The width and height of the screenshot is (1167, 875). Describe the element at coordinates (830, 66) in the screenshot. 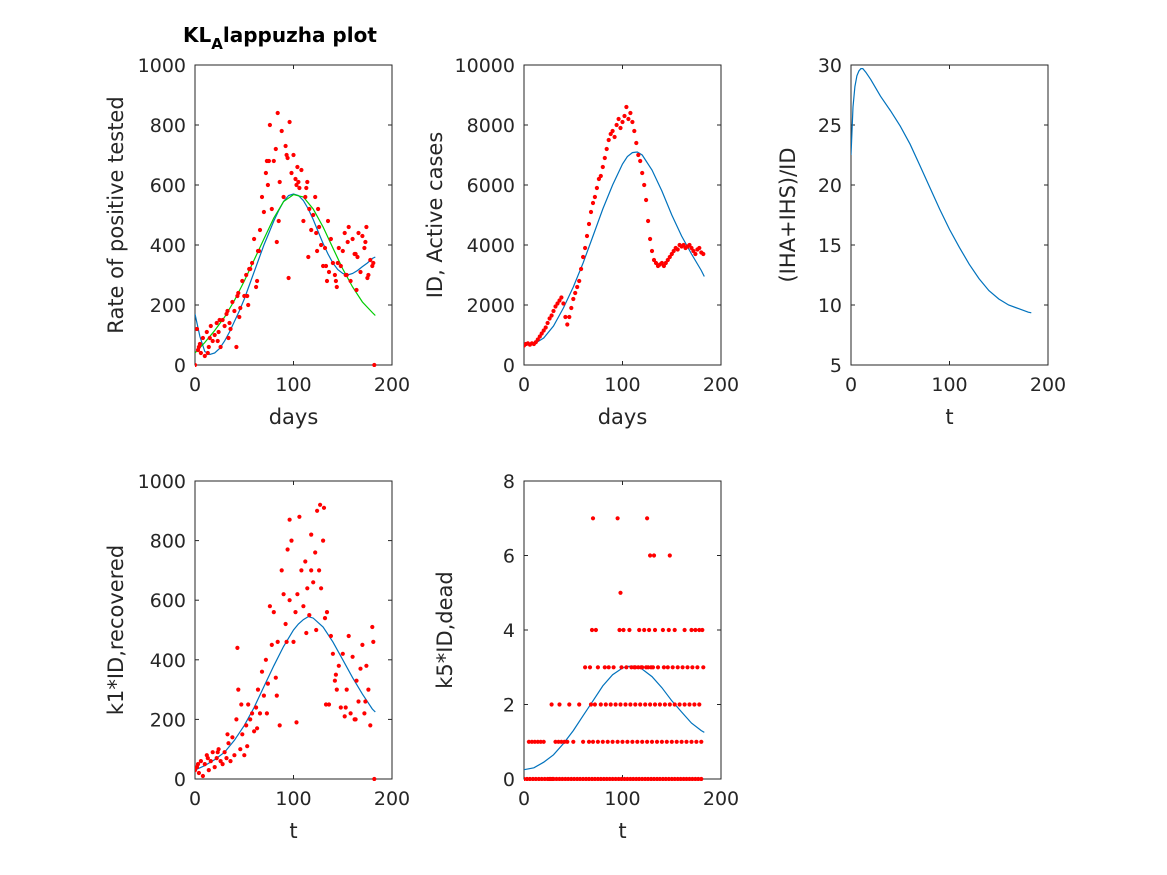

I see `y-tick-label: 30` at that location.